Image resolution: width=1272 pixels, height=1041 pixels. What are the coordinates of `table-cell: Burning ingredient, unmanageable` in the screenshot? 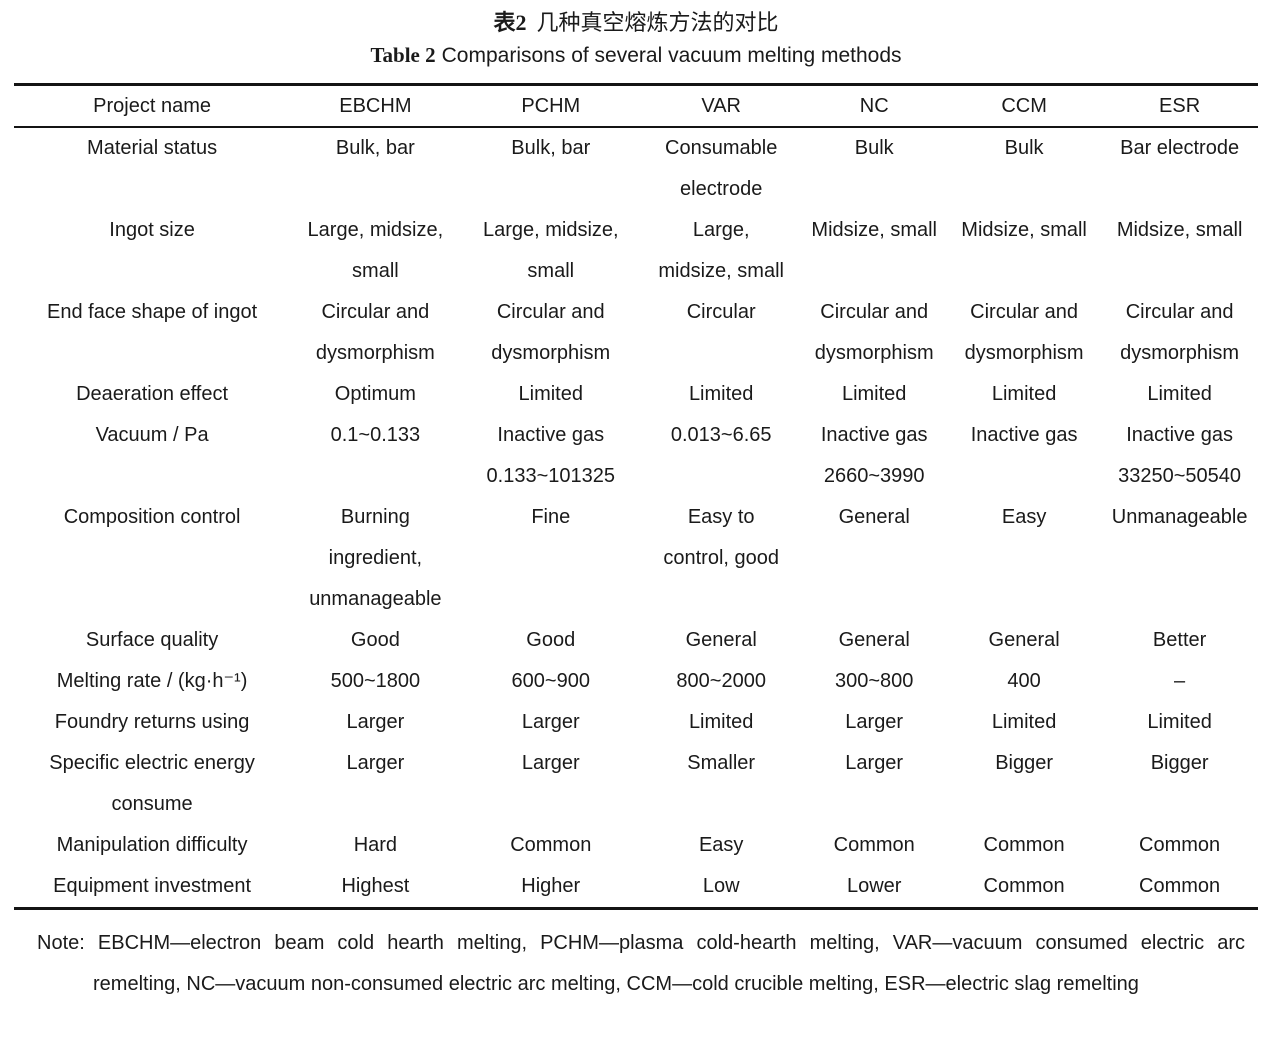 It's located at (375, 558).